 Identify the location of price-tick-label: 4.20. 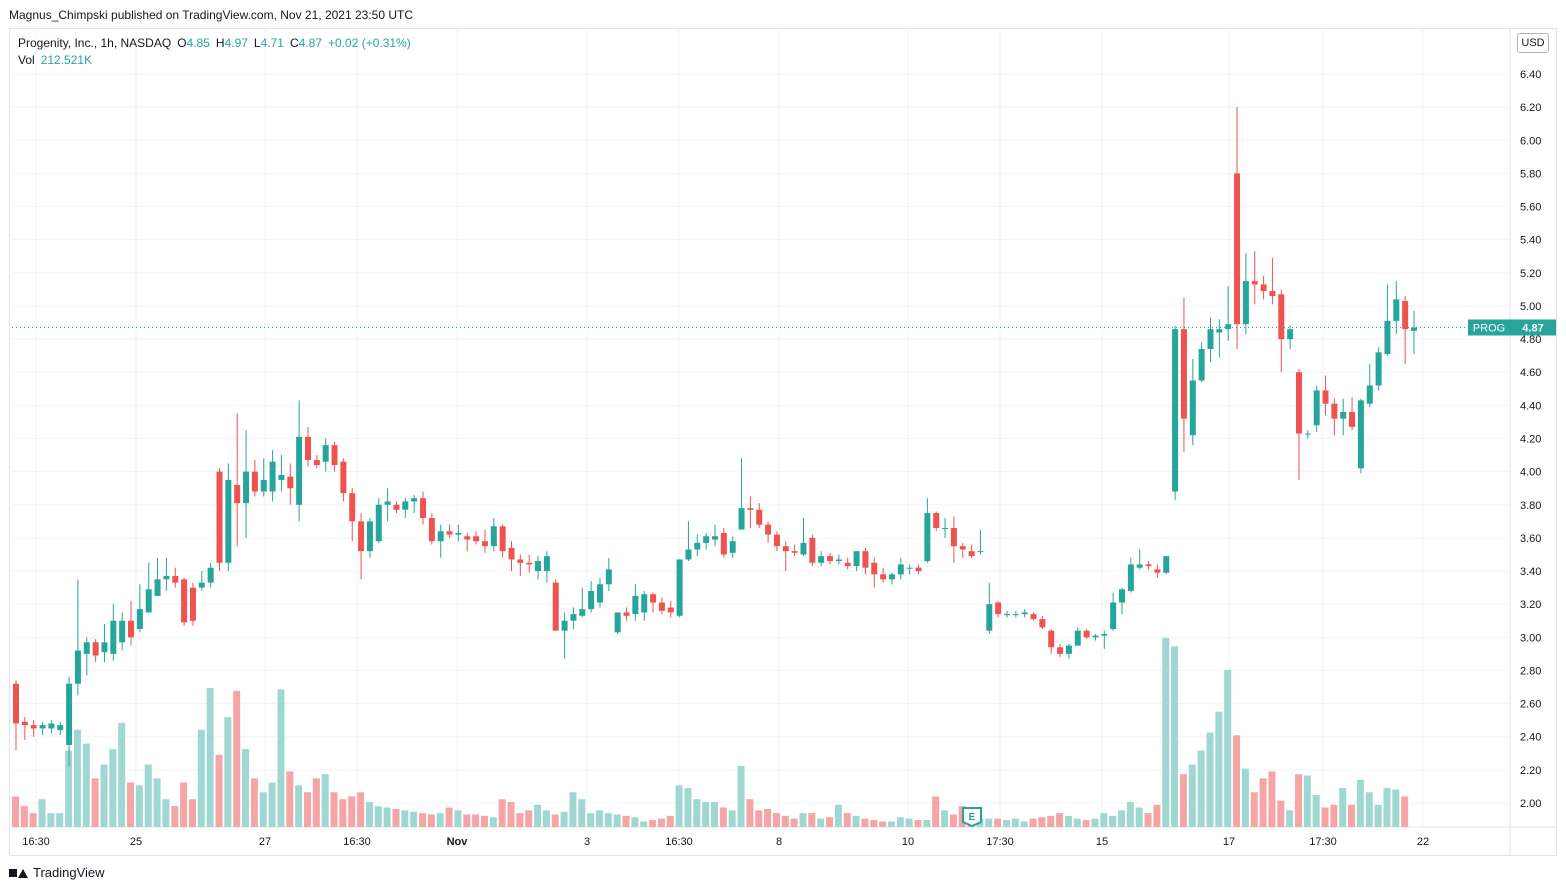
(1530, 440).